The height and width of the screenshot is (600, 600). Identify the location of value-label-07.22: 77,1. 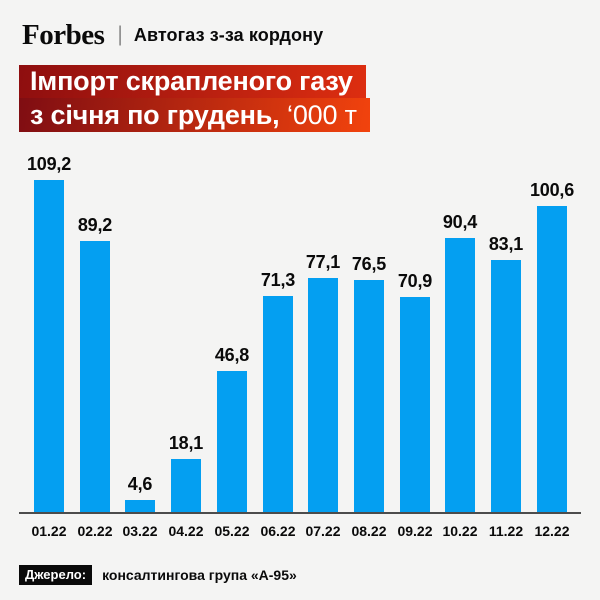
(323, 262).